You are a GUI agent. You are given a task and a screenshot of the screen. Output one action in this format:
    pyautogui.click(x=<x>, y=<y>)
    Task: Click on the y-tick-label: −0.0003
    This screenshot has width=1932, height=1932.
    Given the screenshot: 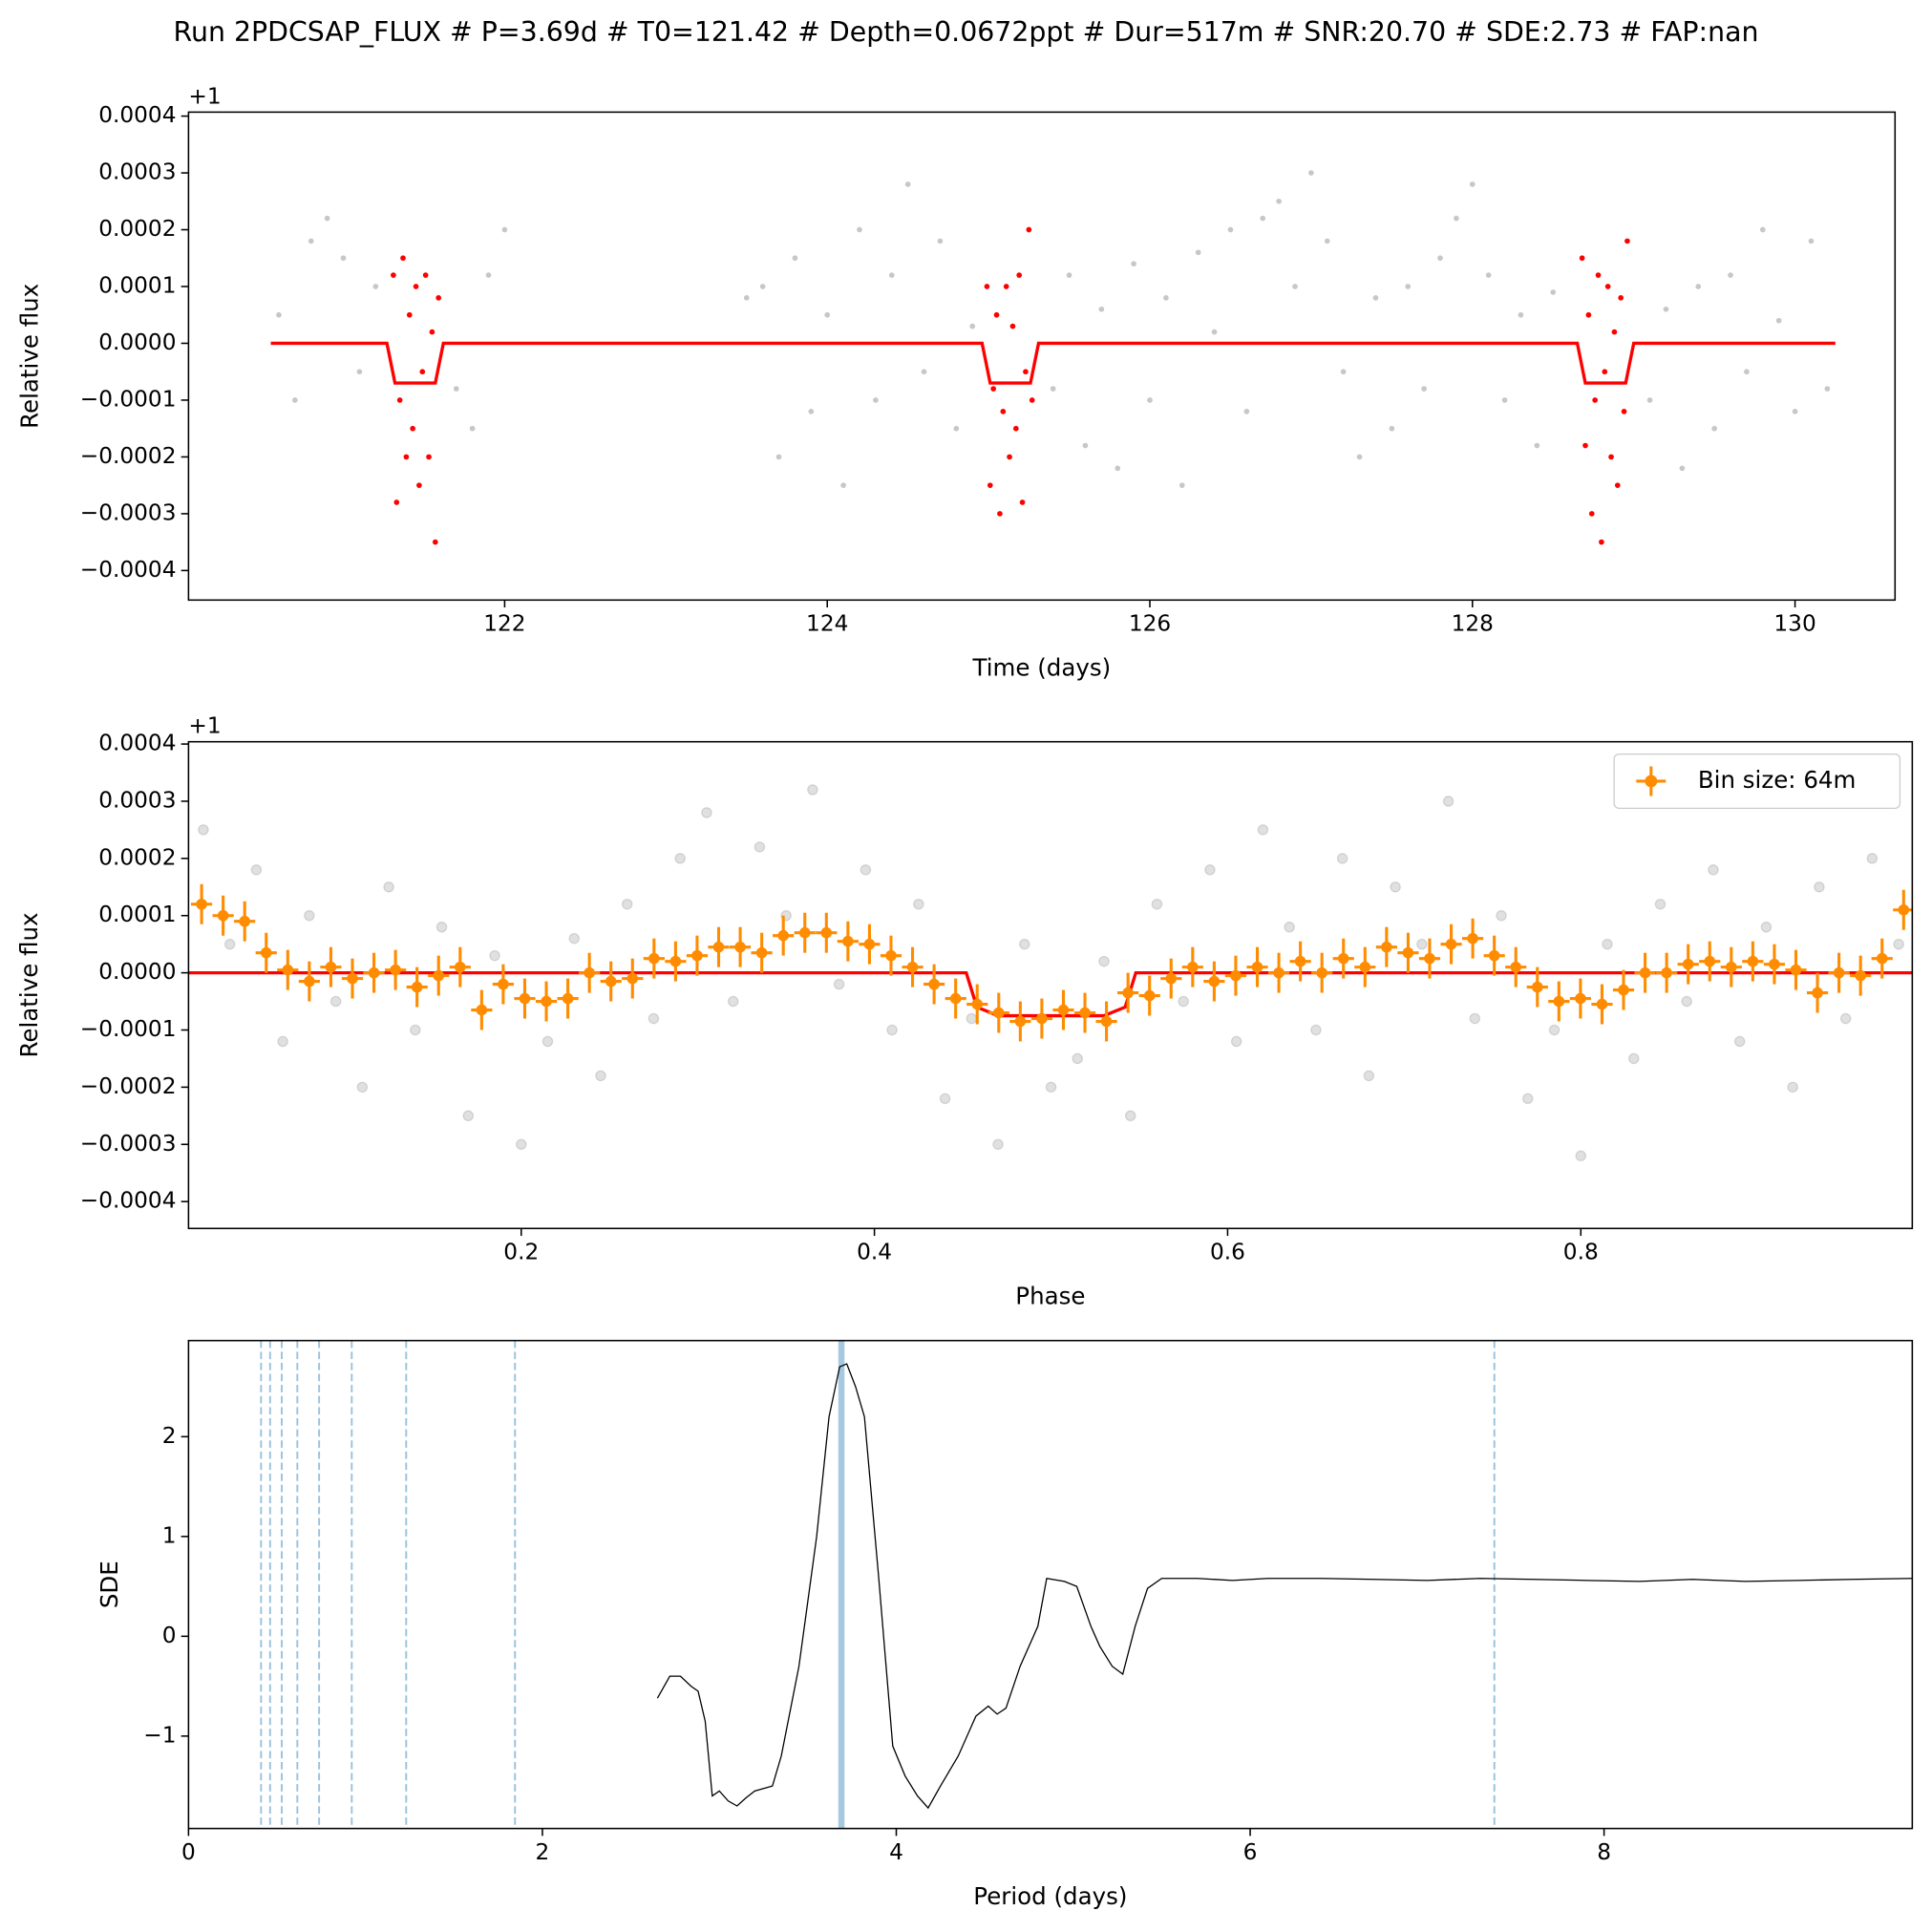 What is the action you would take?
    pyautogui.click(x=128, y=512)
    